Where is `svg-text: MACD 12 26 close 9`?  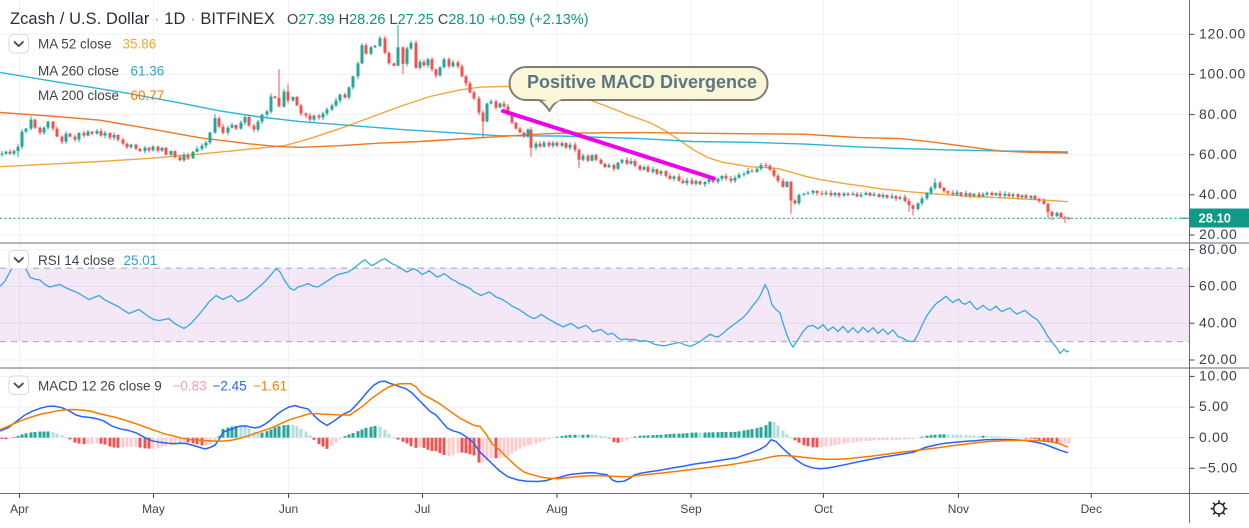 svg-text: MACD 12 26 close 9 is located at coordinates (100, 386).